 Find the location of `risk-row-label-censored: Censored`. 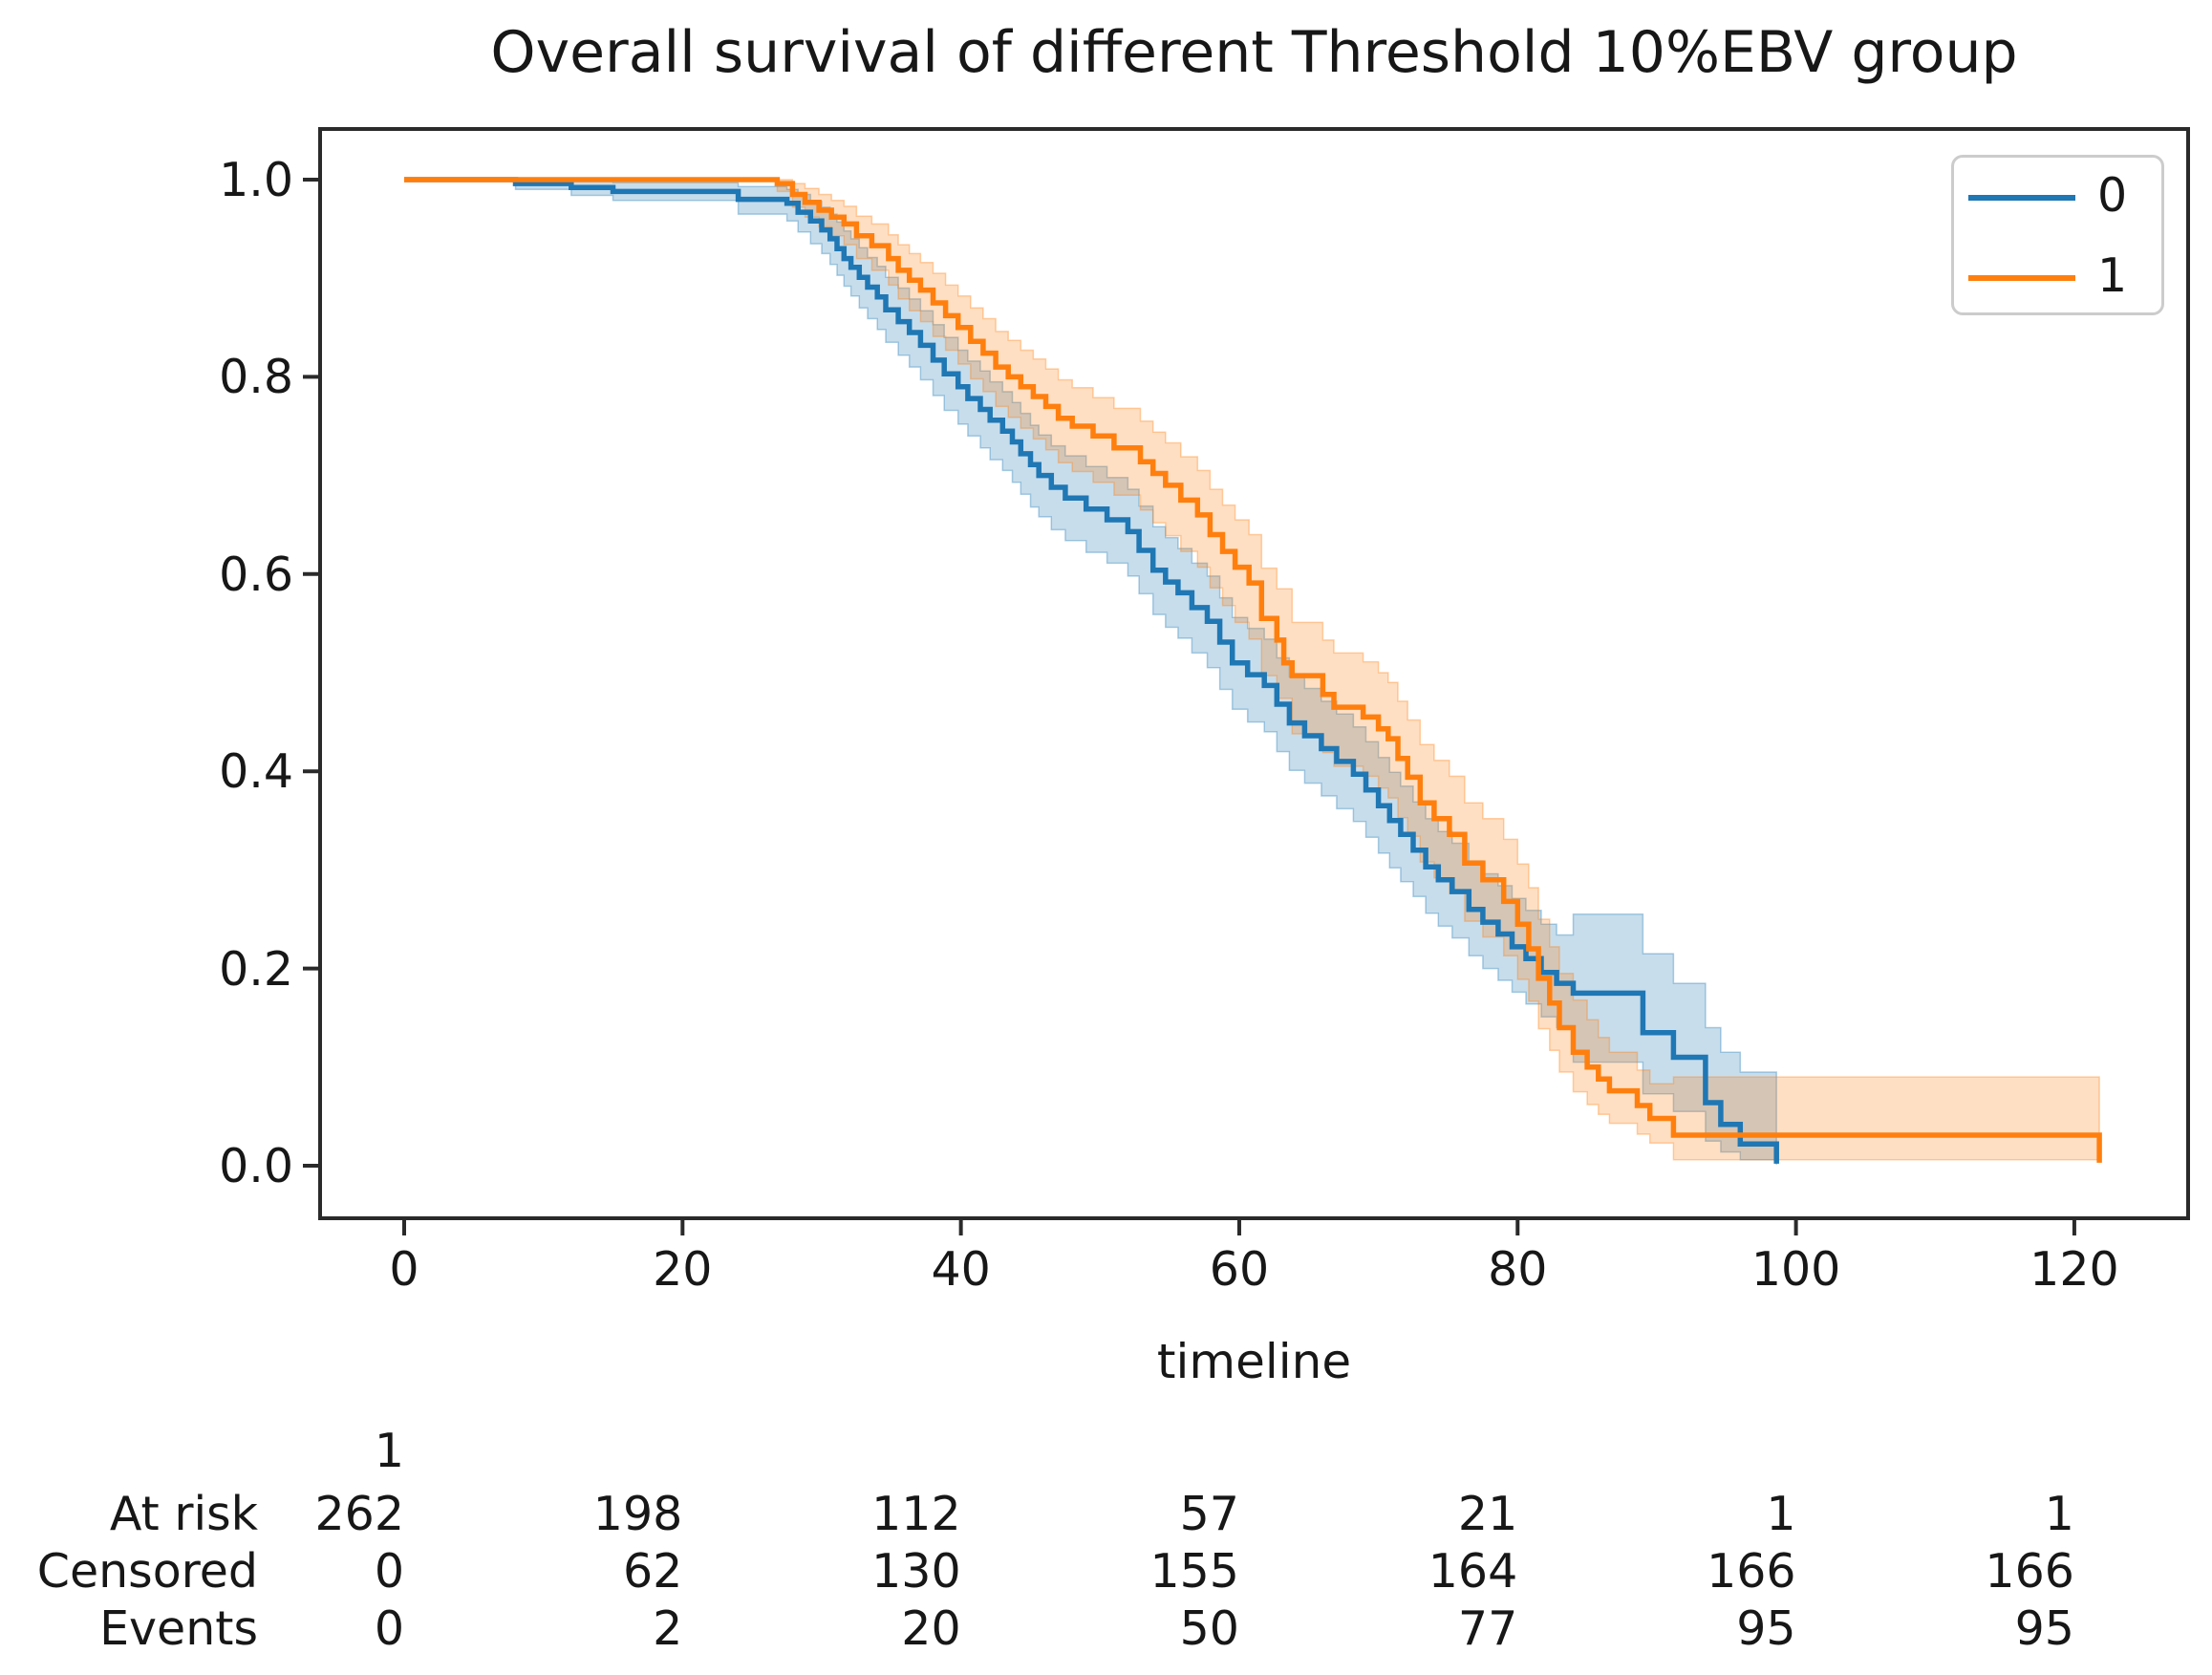

risk-row-label-censored: Censored is located at coordinates (147, 1572).